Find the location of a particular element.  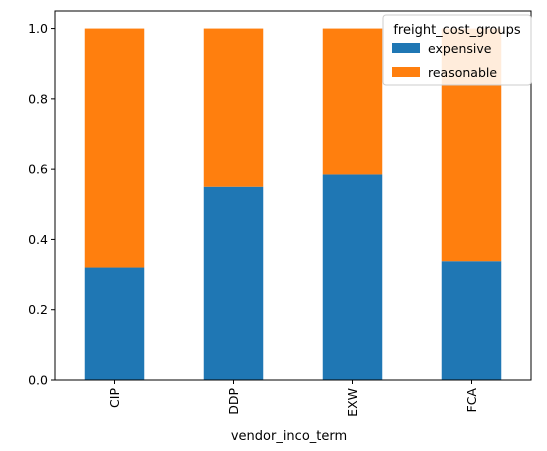

x-tick-label-DDP: DDP is located at coordinates (233, 401).